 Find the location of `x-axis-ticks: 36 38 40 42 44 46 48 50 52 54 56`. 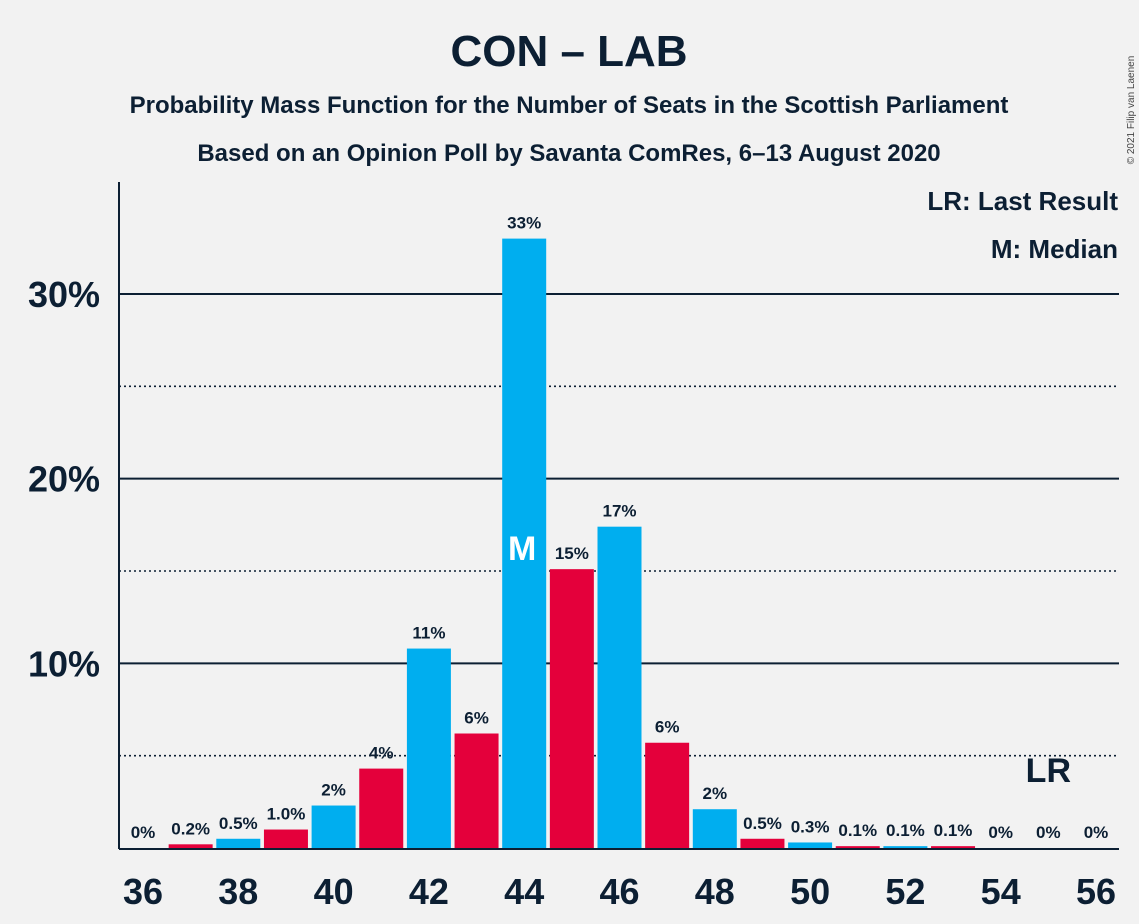

x-axis-ticks: 36 38 40 42 44 46 48 50 52 54 56 is located at coordinates (619, 891).